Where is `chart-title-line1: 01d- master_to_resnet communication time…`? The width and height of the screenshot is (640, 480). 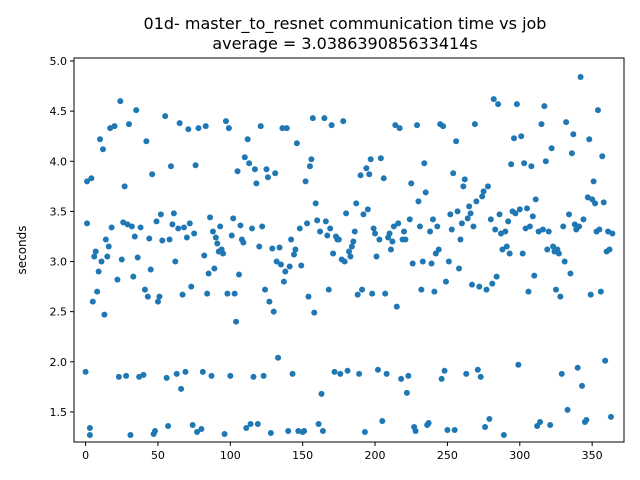 chart-title-line1: 01d- master_to_resnet communication time… is located at coordinates (345, 24).